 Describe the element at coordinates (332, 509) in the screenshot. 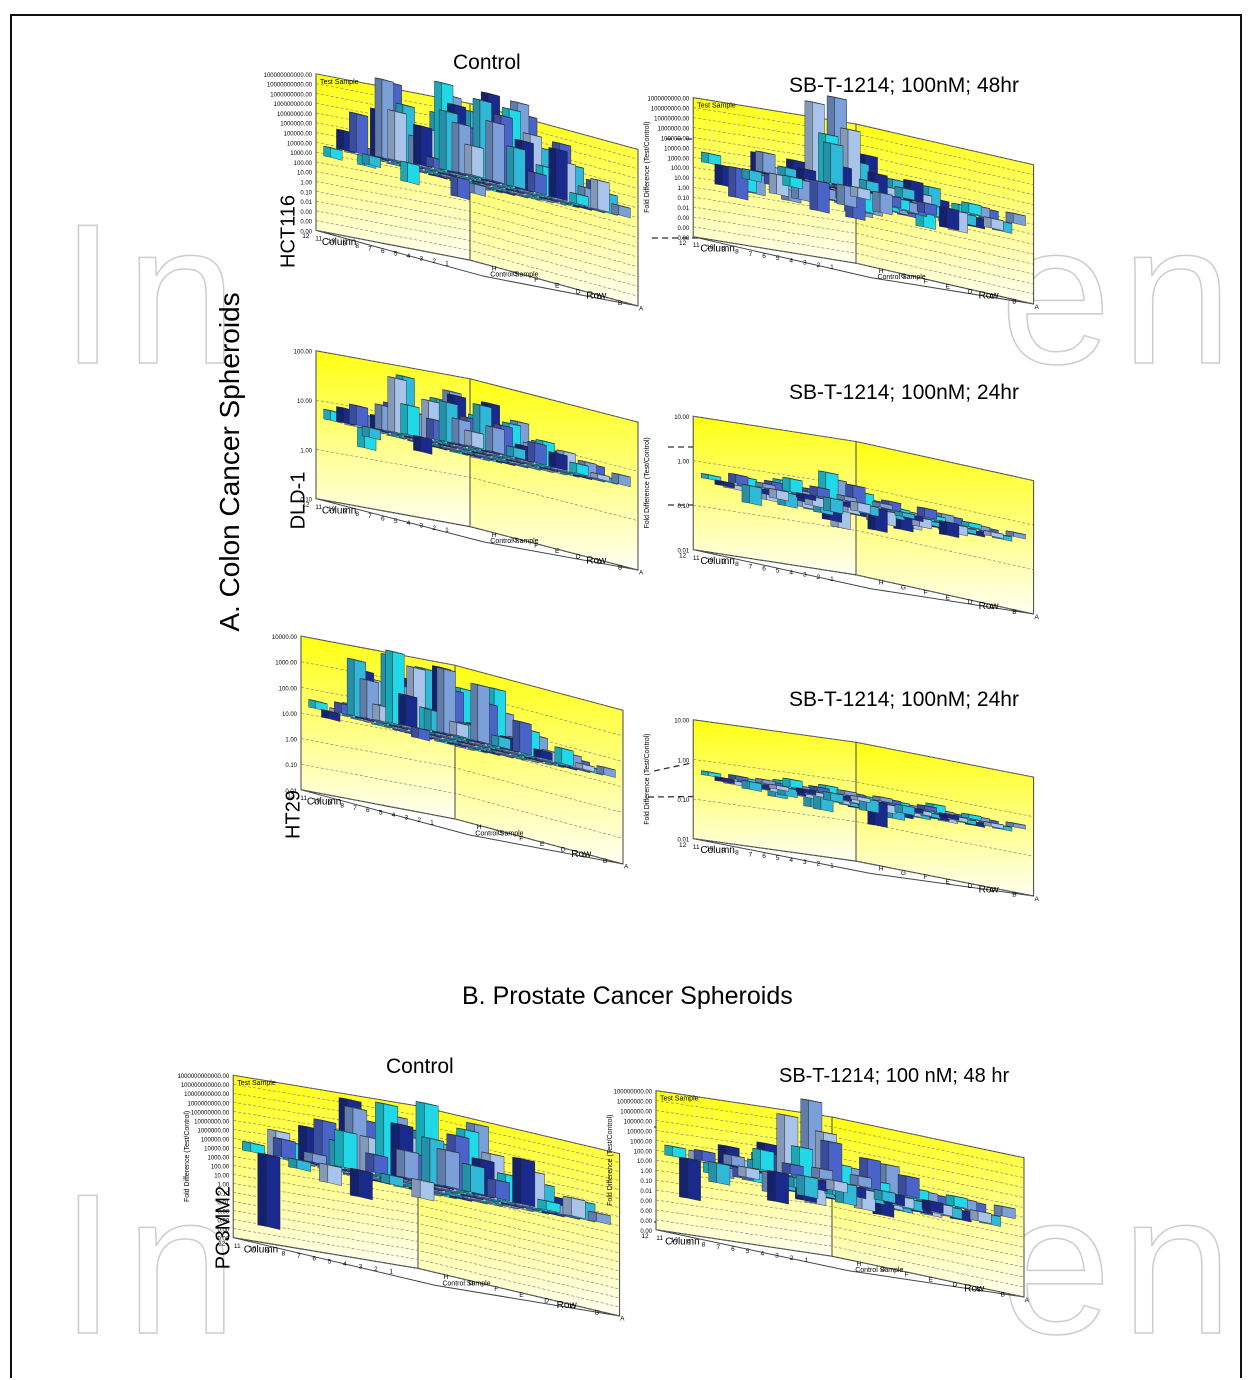

I see `dld1-control-x-tick: 10` at that location.